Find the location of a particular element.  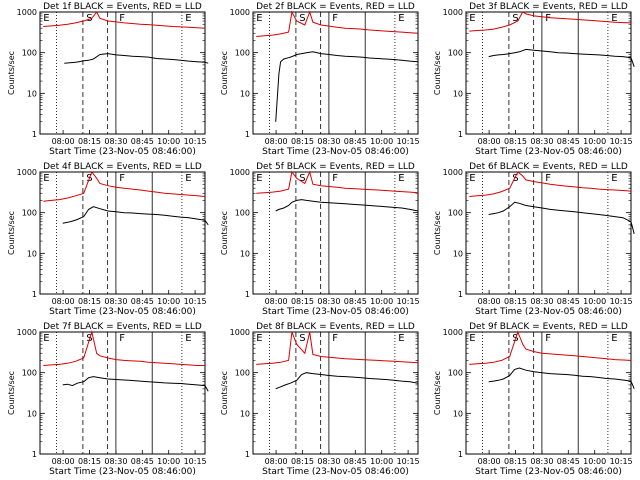

panel-title: Det 4f BLACK = Events, RED = LLD is located at coordinates (122, 167).